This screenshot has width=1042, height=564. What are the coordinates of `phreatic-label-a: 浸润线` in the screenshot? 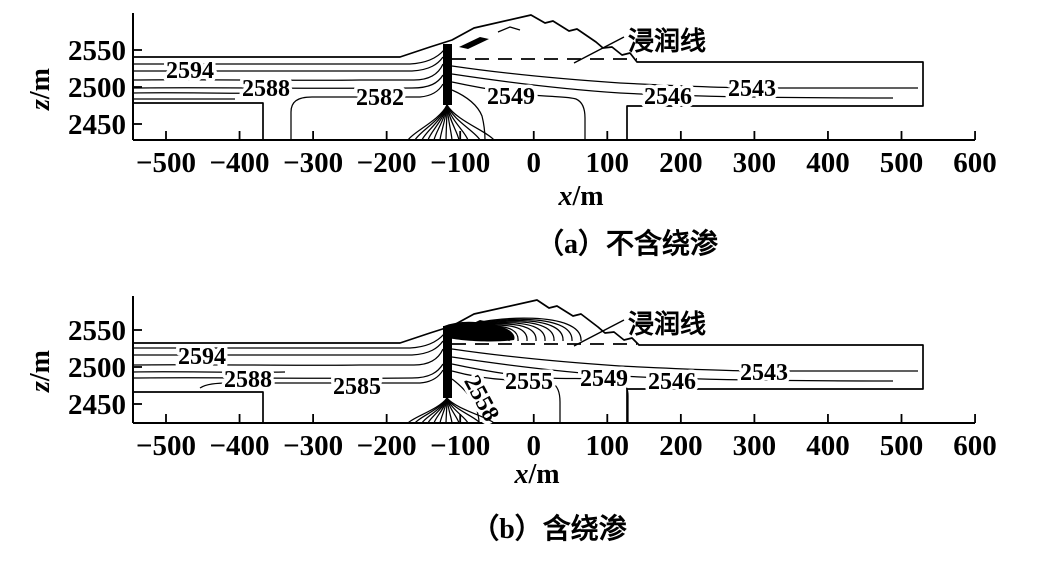 It's located at (667, 41).